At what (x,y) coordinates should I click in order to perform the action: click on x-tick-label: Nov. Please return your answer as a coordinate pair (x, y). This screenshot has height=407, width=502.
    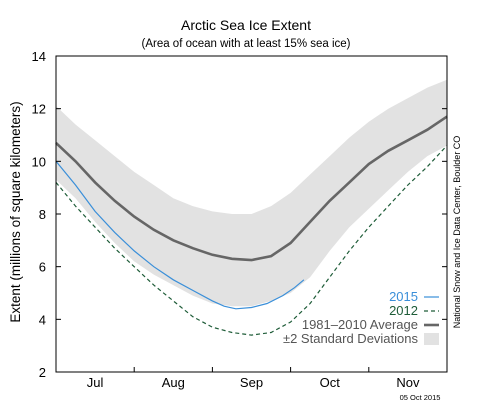
    Looking at the image, I should click on (408, 382).